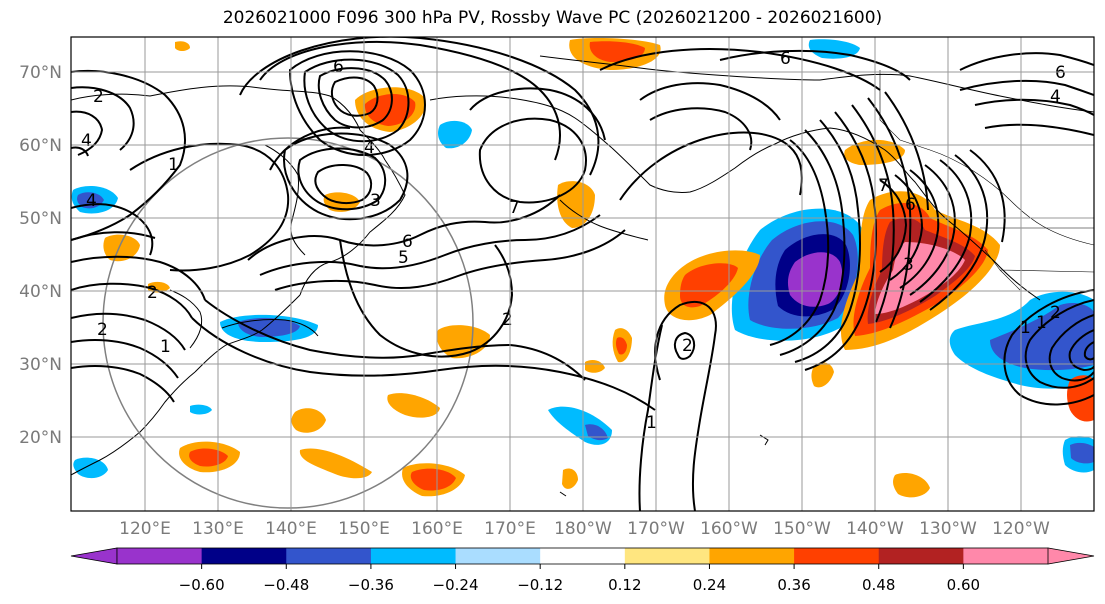  I want to click on lat-label: 30°N, so click(40, 365).